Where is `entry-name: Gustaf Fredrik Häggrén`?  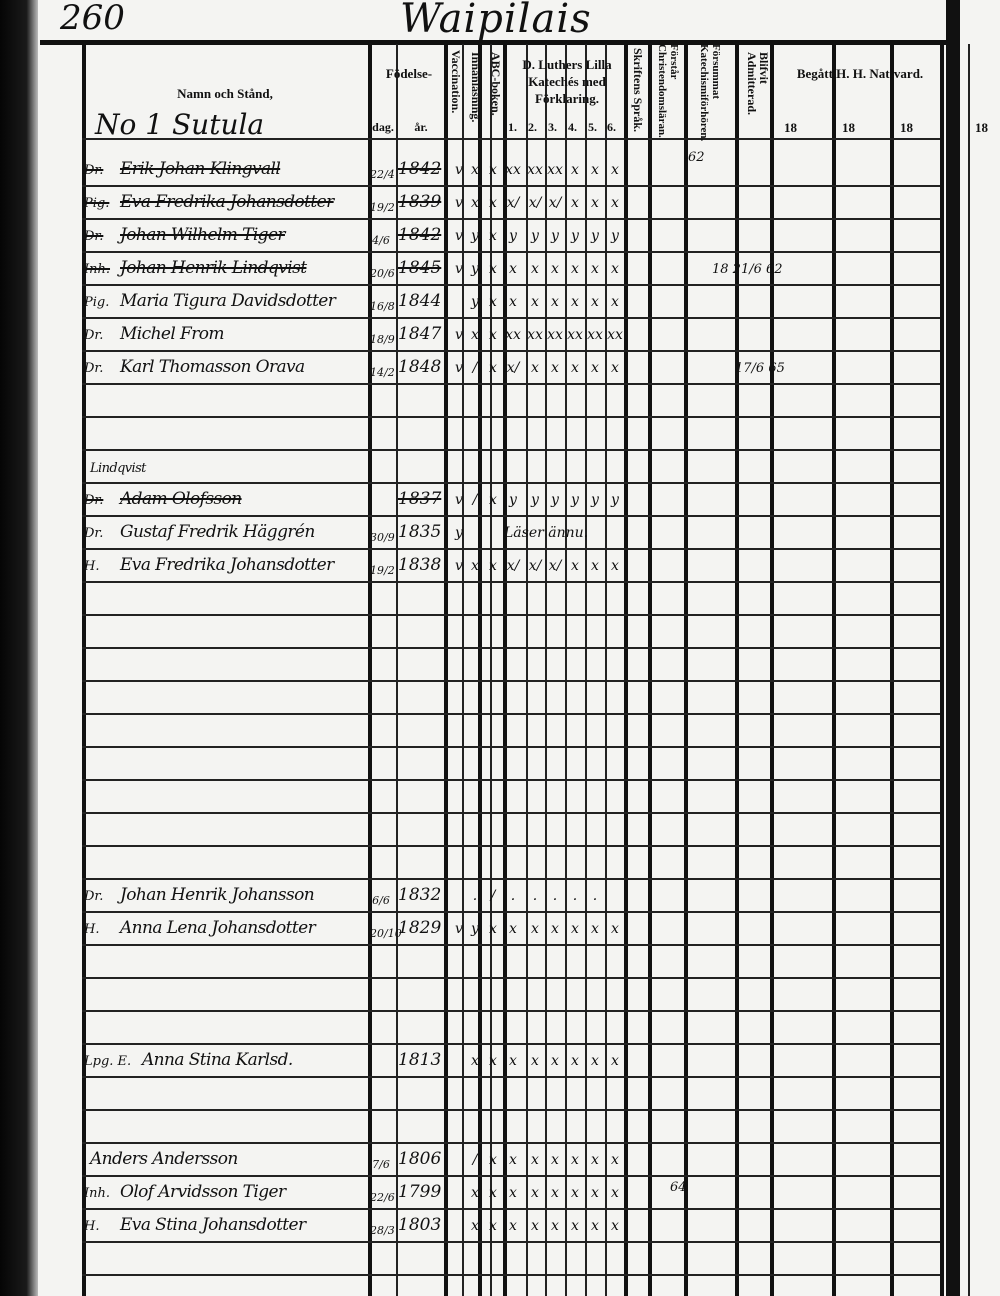 entry-name: Gustaf Fredrik Häggrén is located at coordinates (217, 532).